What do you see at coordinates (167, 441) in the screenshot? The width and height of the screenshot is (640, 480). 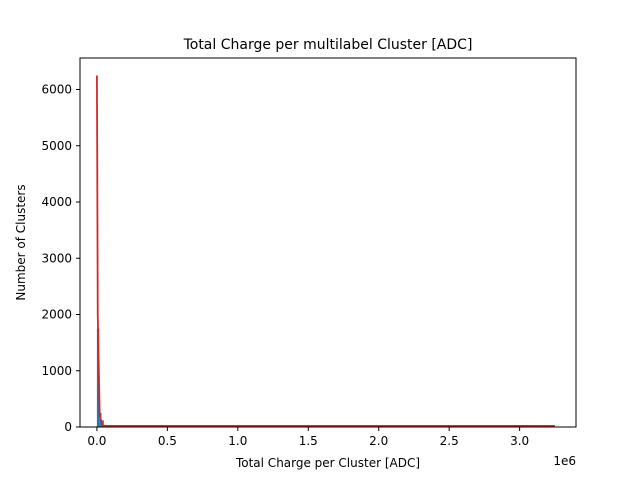 I see `x-tick-label: 0.5` at bounding box center [167, 441].